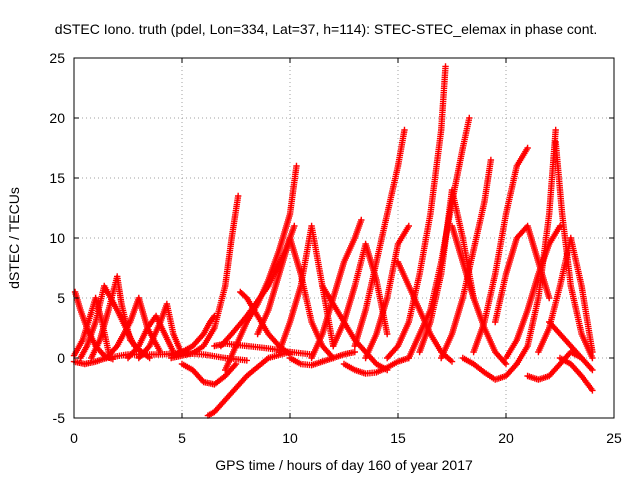  I want to click on x-tick-label: 0, so click(74, 438).